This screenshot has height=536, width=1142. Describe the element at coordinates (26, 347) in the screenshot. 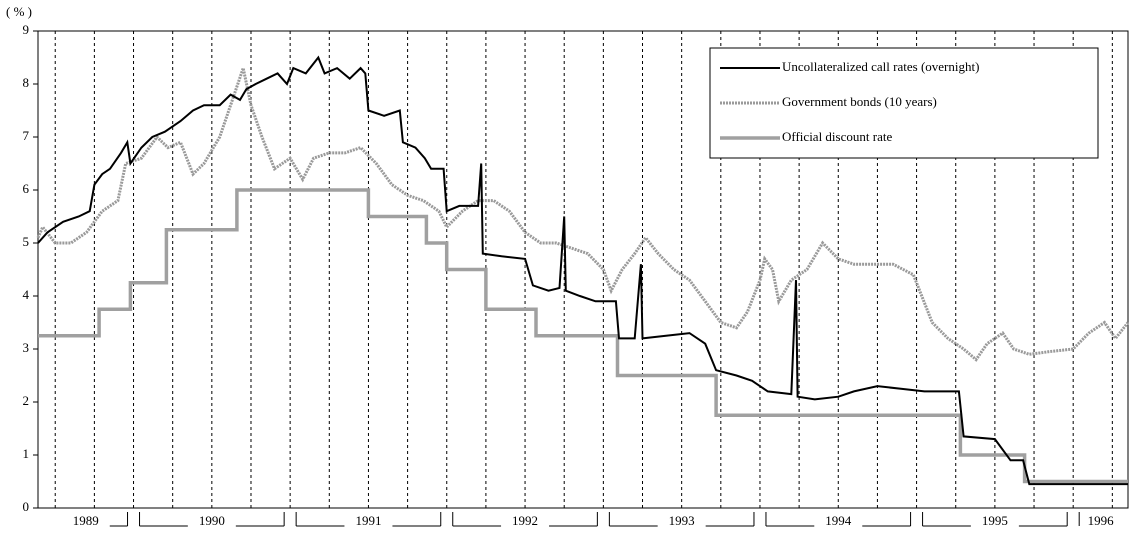

I see `y-tick-label: 3` at that location.